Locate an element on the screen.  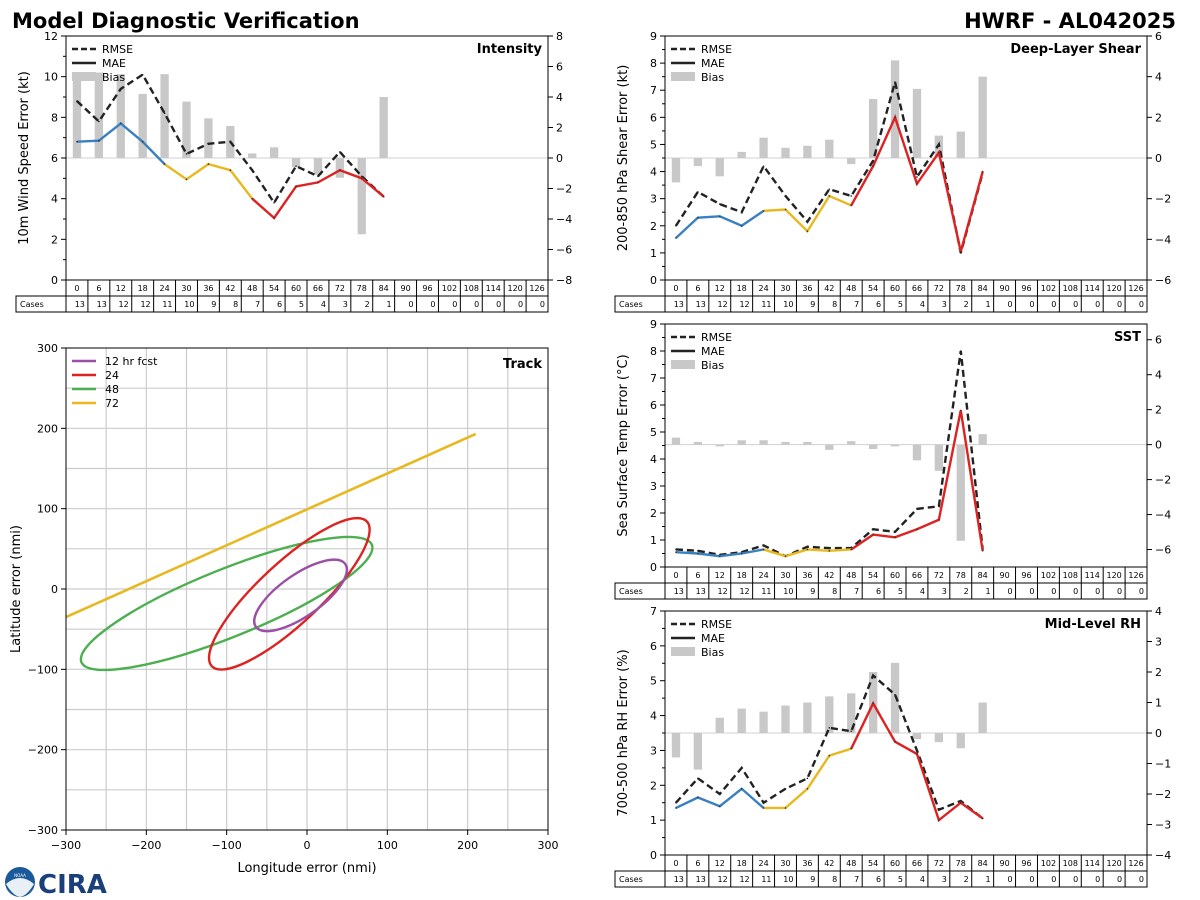
case-count: 10 is located at coordinates (788, 304).